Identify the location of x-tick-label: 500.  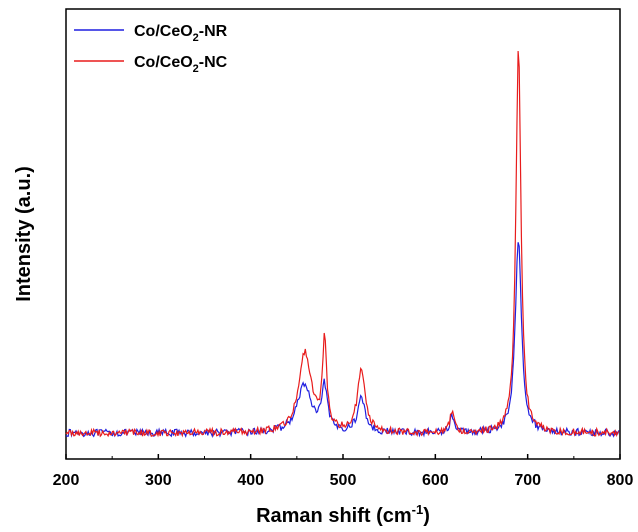
(343, 480).